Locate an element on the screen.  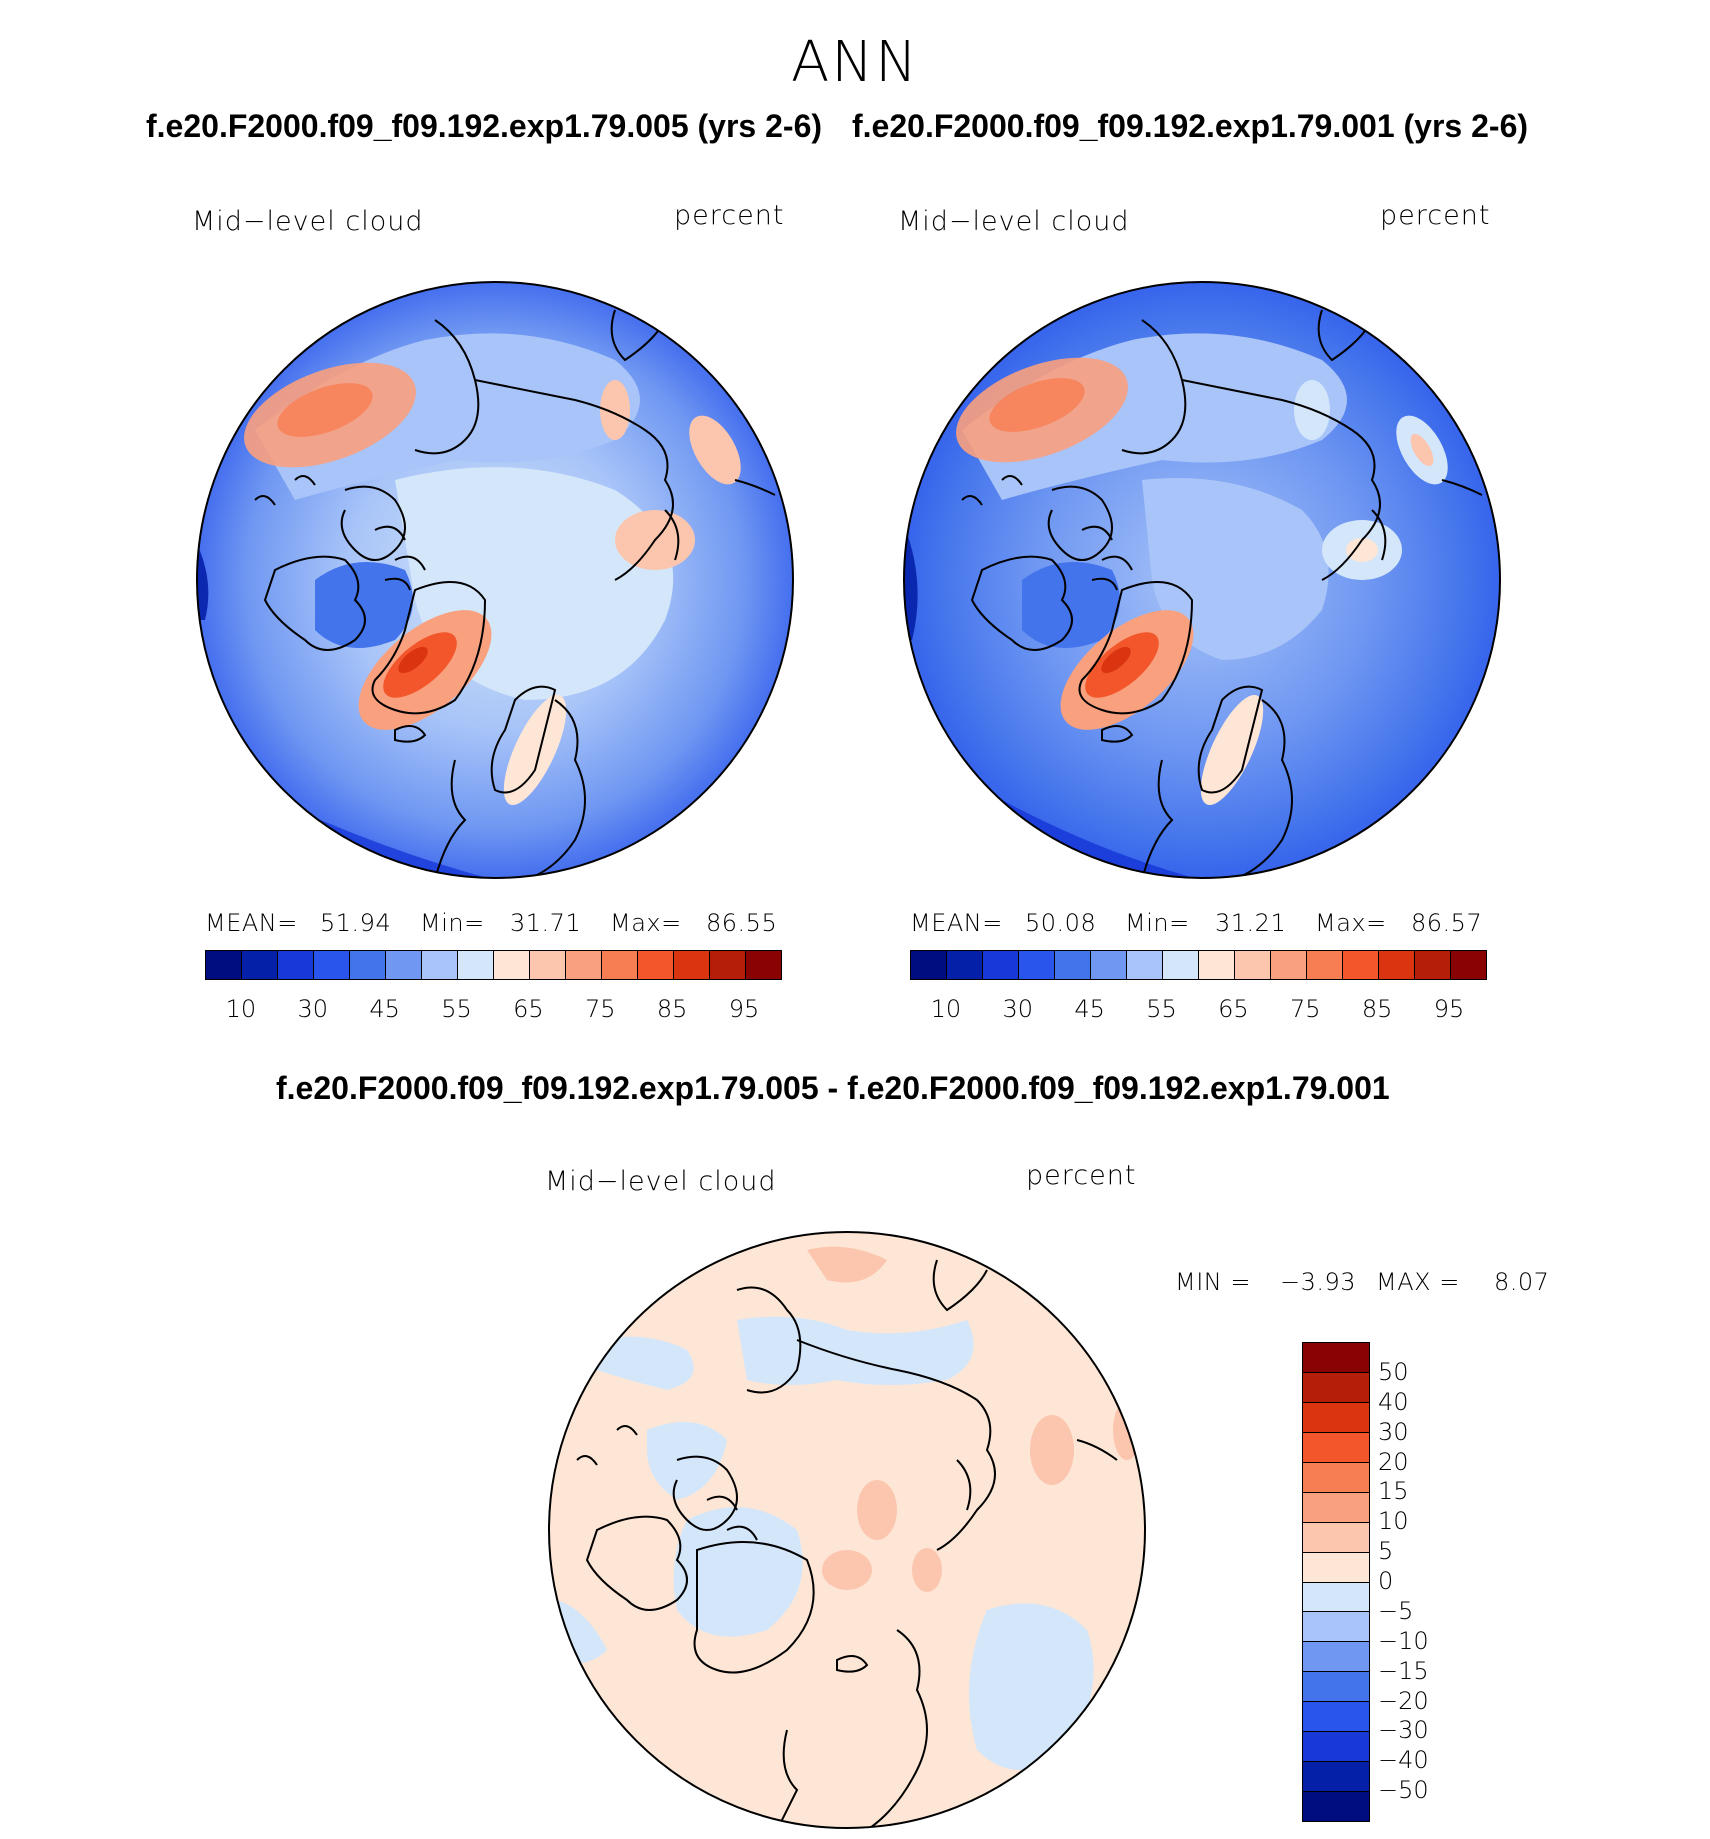
diff-min-value: −3.93 is located at coordinates (1318, 1282).